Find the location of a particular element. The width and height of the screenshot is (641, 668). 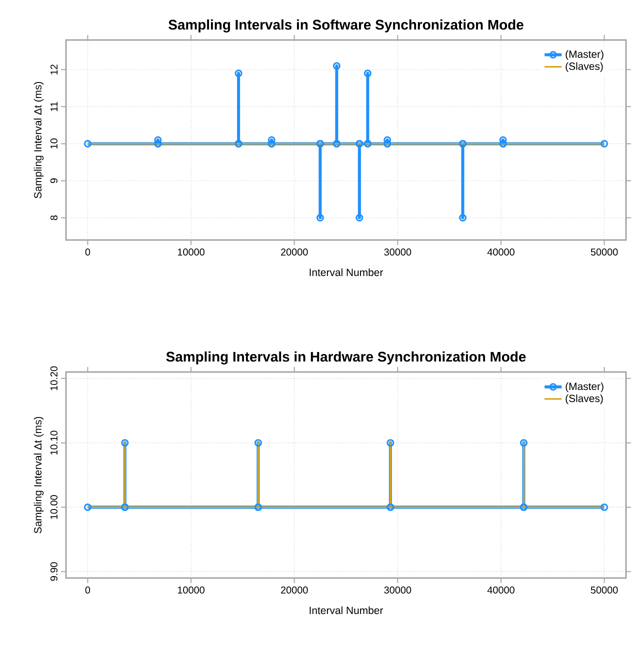

y-tick-label: 10.10 is located at coordinates (54, 442).